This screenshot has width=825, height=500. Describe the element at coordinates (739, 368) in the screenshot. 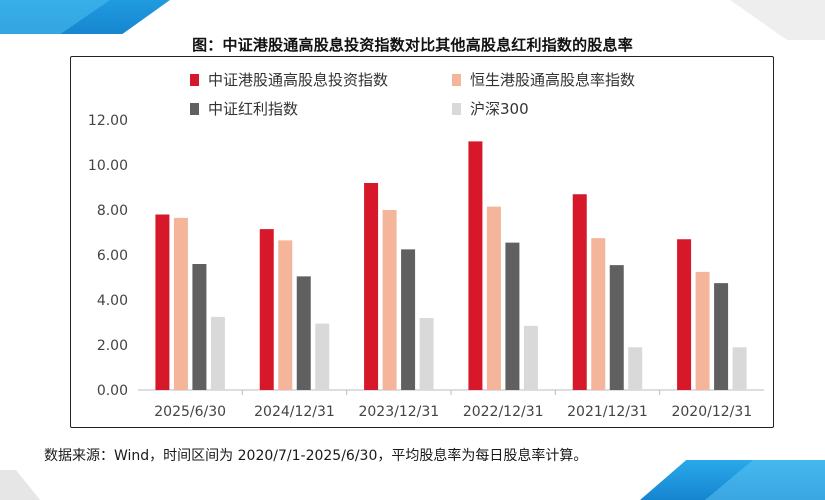

I see `bar-沪深300-2020/12/31` at that location.